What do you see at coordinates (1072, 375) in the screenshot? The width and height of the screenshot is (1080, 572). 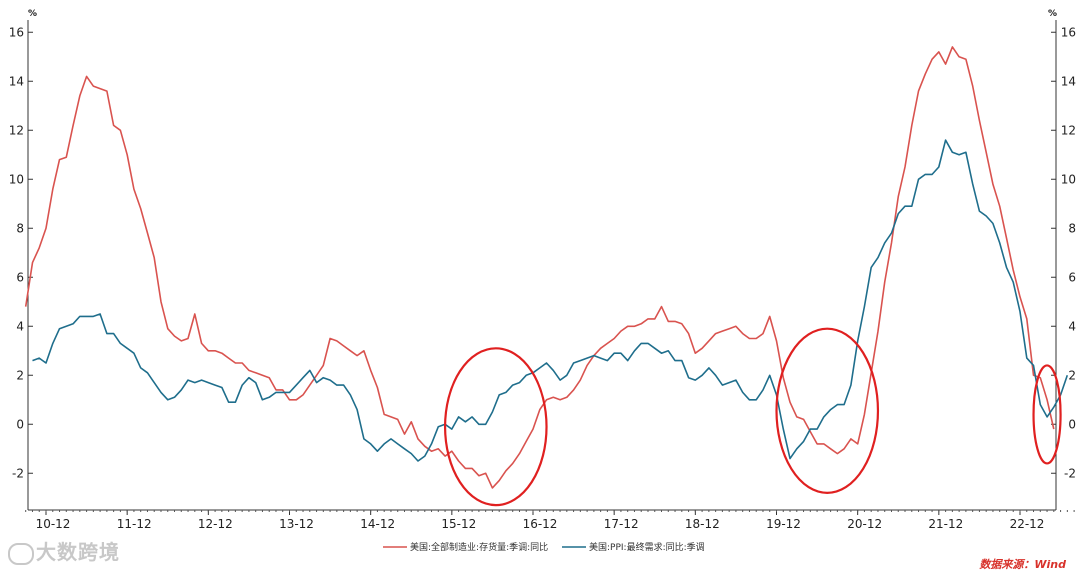 I see `y-tick-label-right: 2` at bounding box center [1072, 375].